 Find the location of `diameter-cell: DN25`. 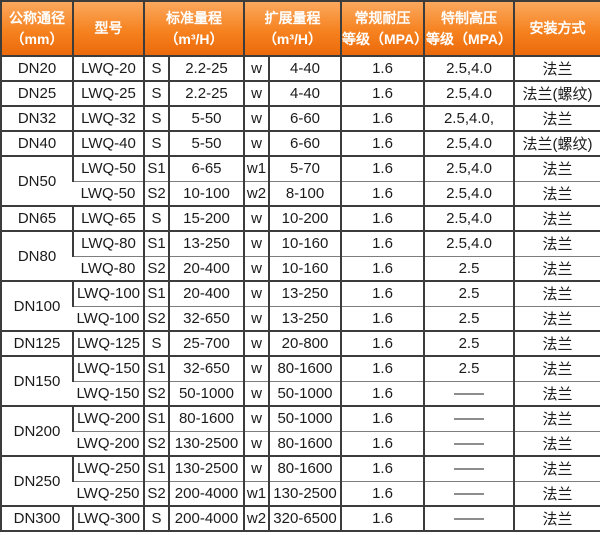

diameter-cell: DN25 is located at coordinates (37, 93).